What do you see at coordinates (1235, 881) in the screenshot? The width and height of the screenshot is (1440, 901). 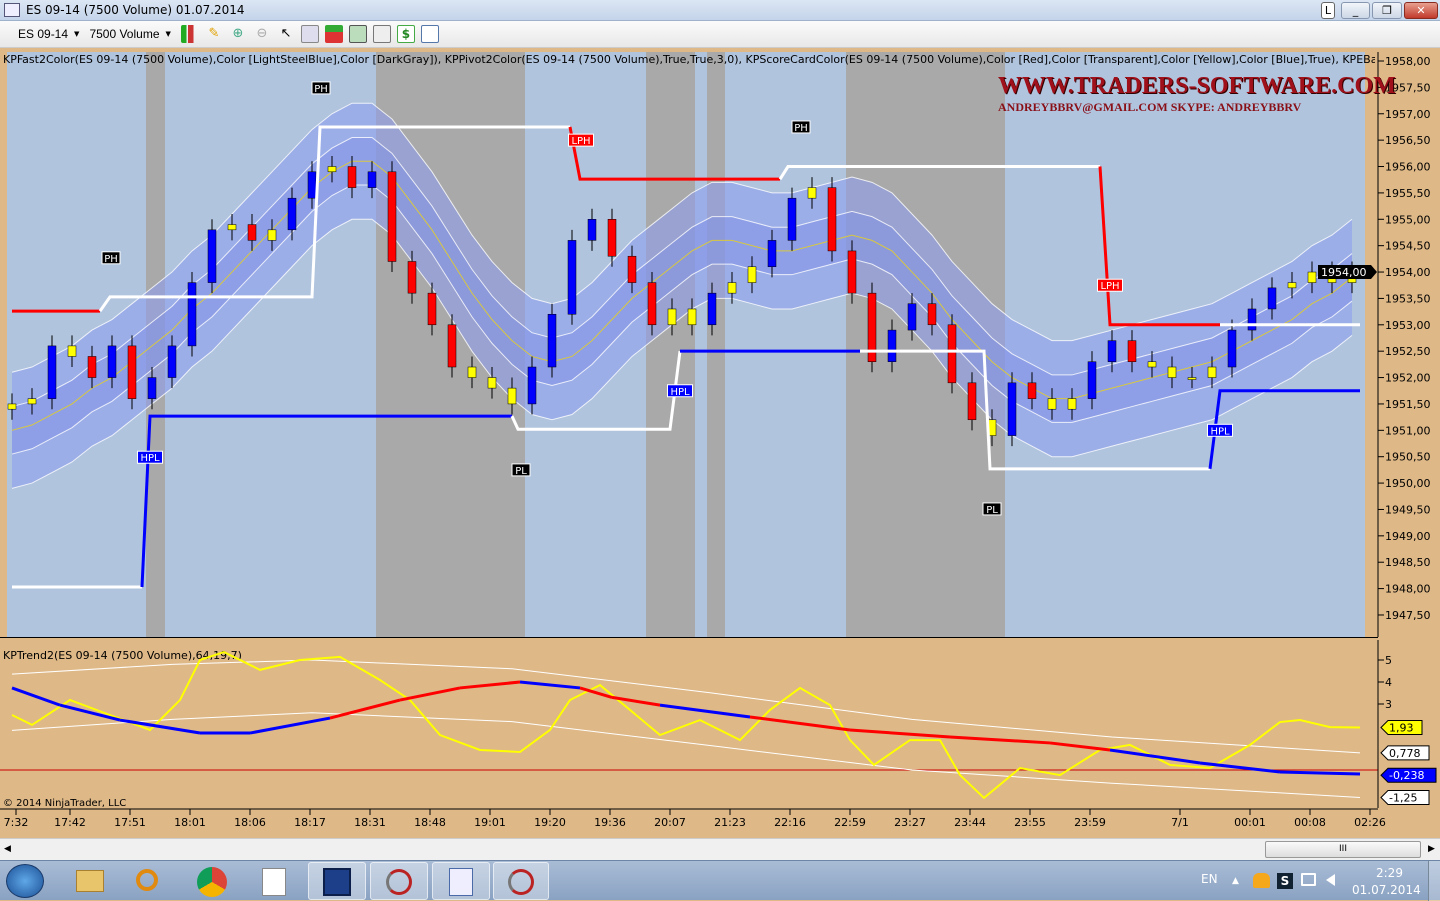 I see `show-hidden-icons: ▲` at bounding box center [1235, 881].